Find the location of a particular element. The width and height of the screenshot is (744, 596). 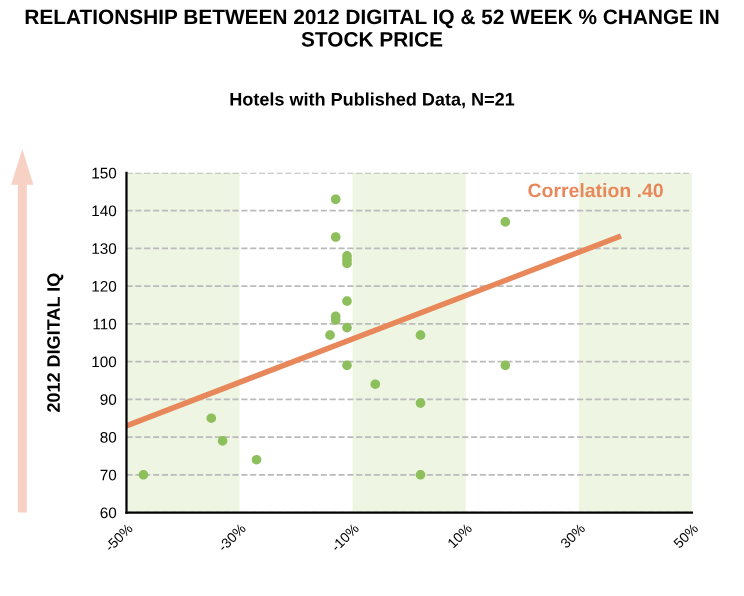

annotation: Correlation .40 is located at coordinates (595, 190).